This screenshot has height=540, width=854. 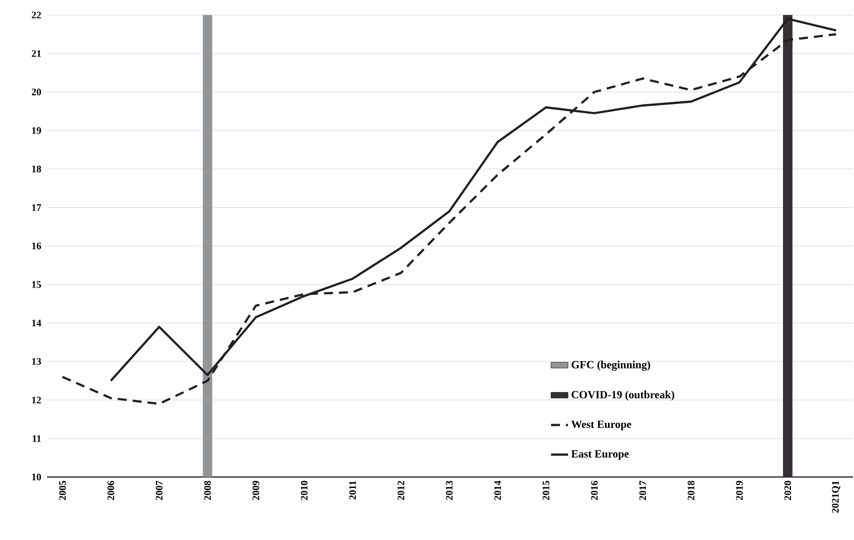 I want to click on y-tick-label: 19, so click(x=36, y=130).